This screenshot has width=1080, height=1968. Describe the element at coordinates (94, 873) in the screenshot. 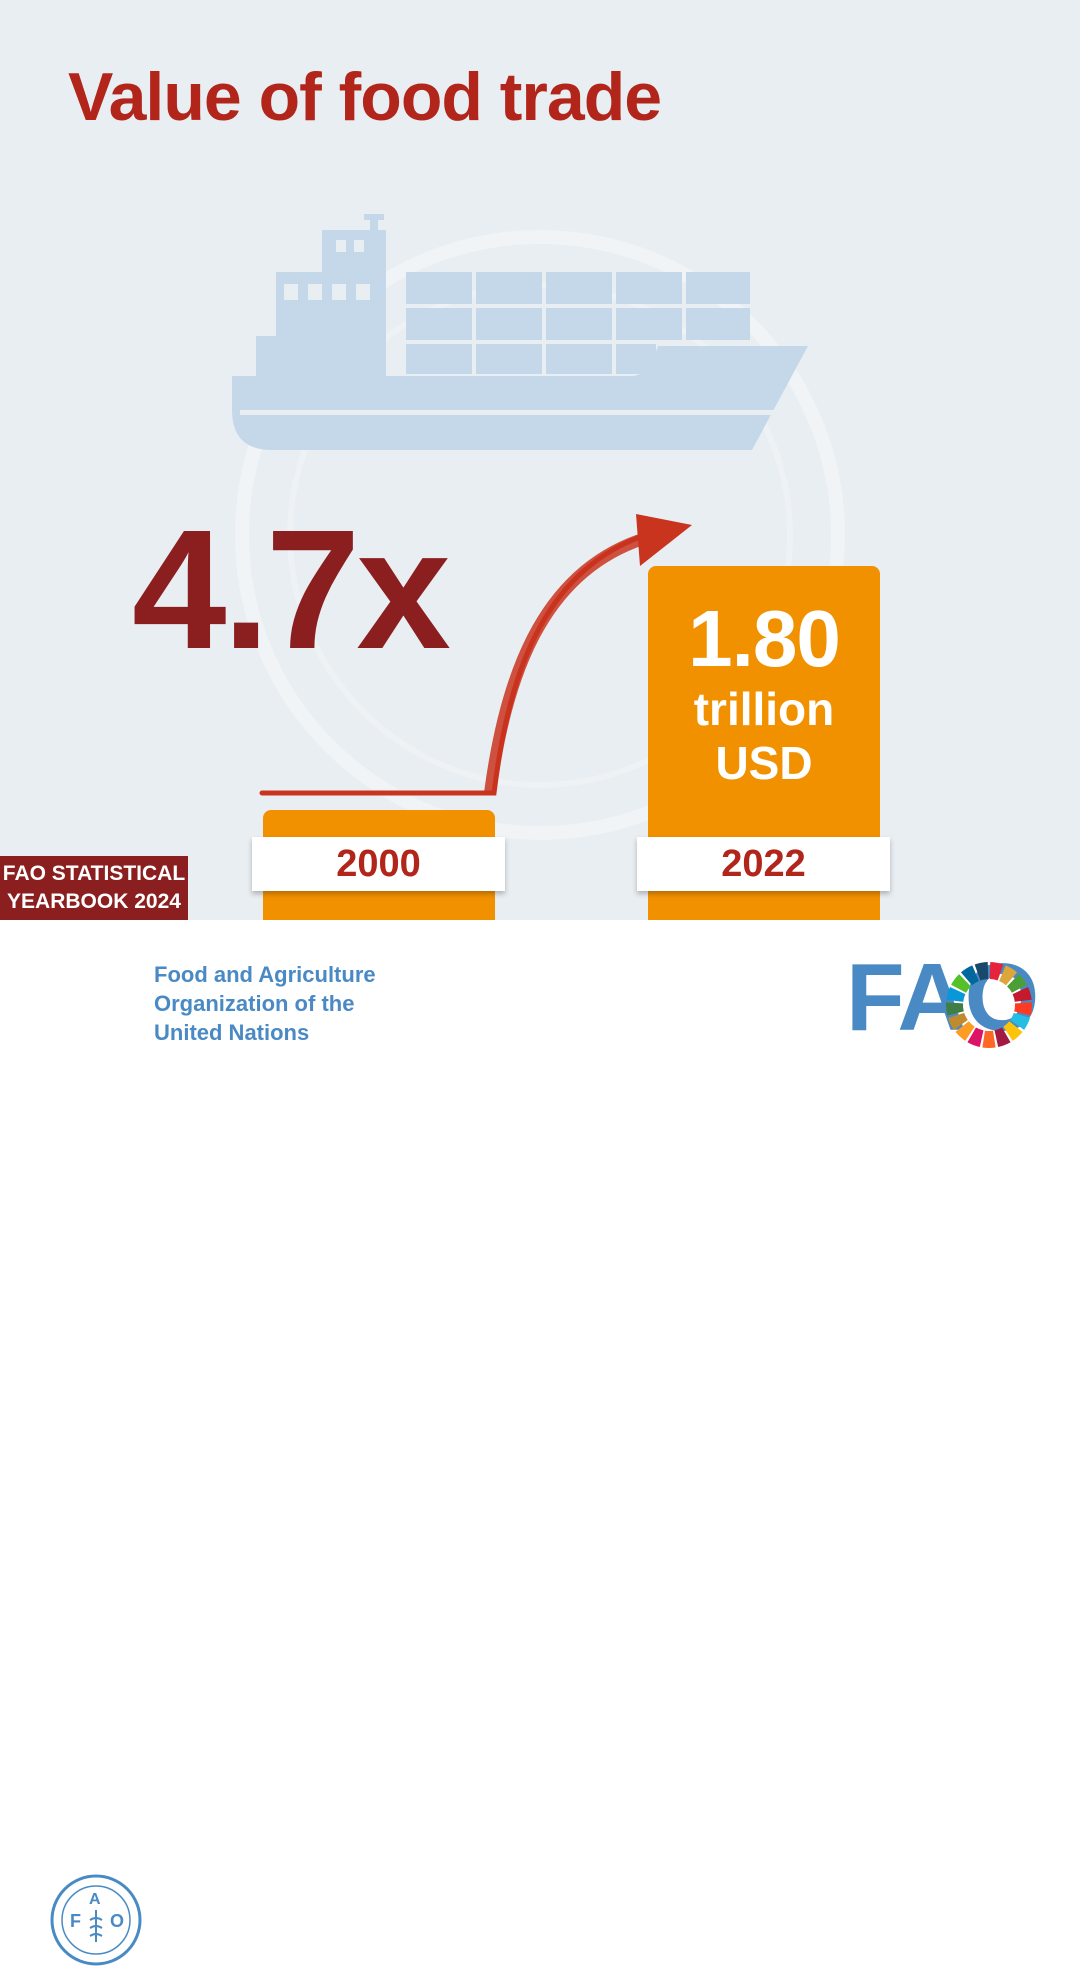

I see `badge-line-1: FAO STATISTICAL` at that location.